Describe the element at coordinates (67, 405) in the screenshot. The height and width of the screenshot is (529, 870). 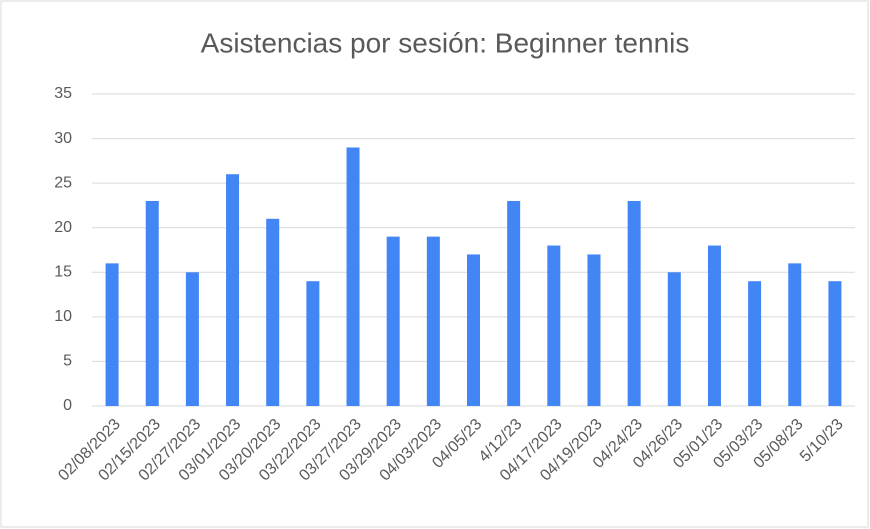
I see `y-tick-label: 0` at that location.